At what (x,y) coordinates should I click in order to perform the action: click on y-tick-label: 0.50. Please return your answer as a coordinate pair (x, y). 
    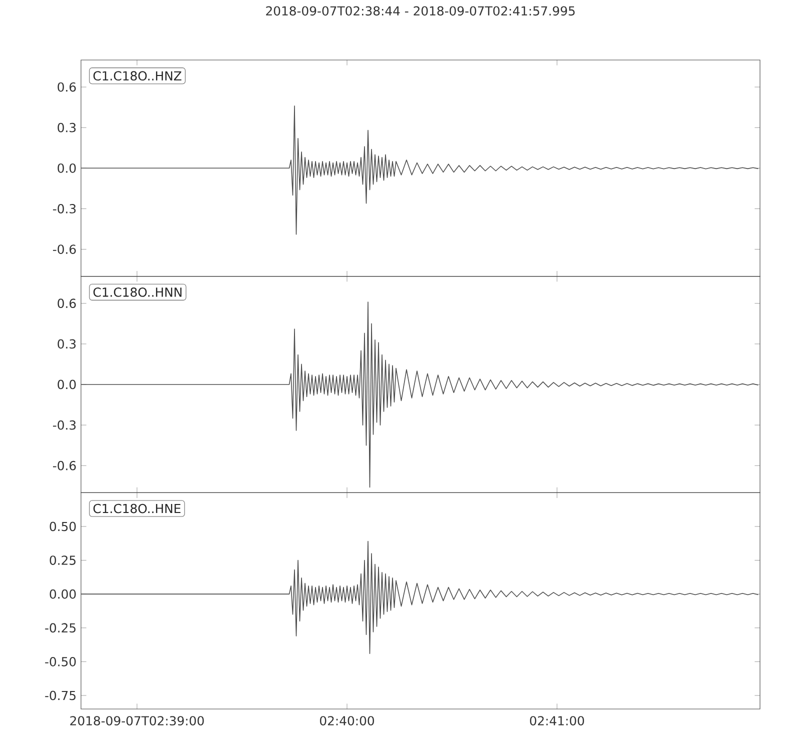
    Looking at the image, I should click on (63, 527).